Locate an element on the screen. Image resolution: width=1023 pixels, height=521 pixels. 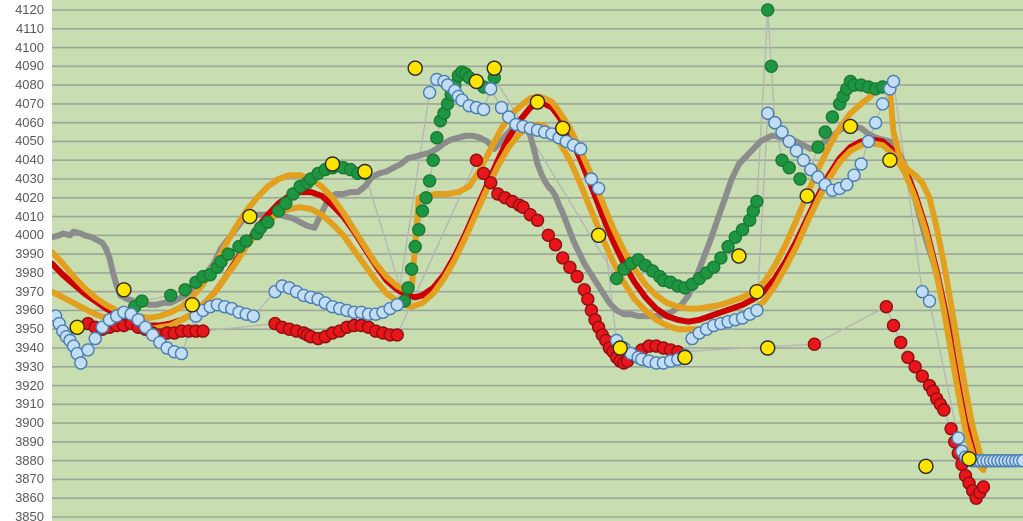
y-axis-tick-label: 4070 is located at coordinates (29, 103).